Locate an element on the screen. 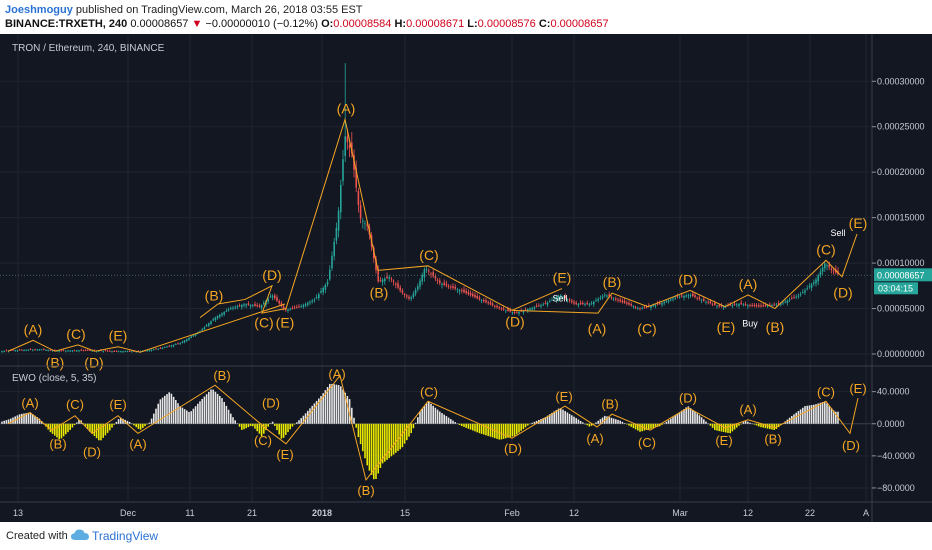 The height and width of the screenshot is (550, 932). tradingview-cloud-icon is located at coordinates (80, 535).